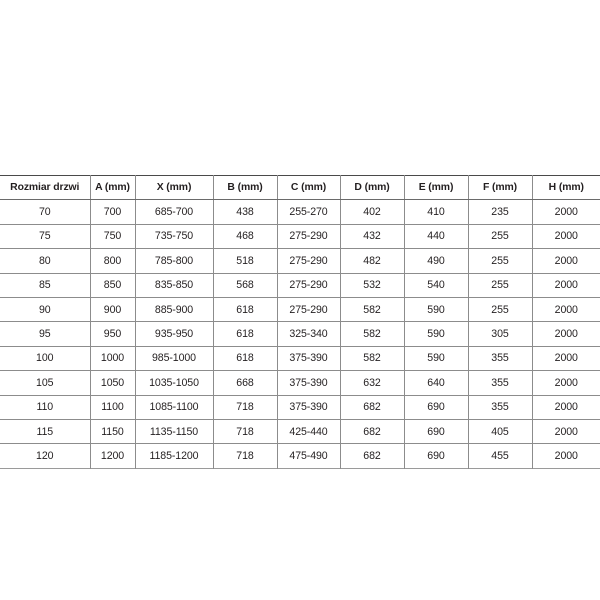  Describe the element at coordinates (436, 310) in the screenshot. I see `table-cell: 590` at that location.